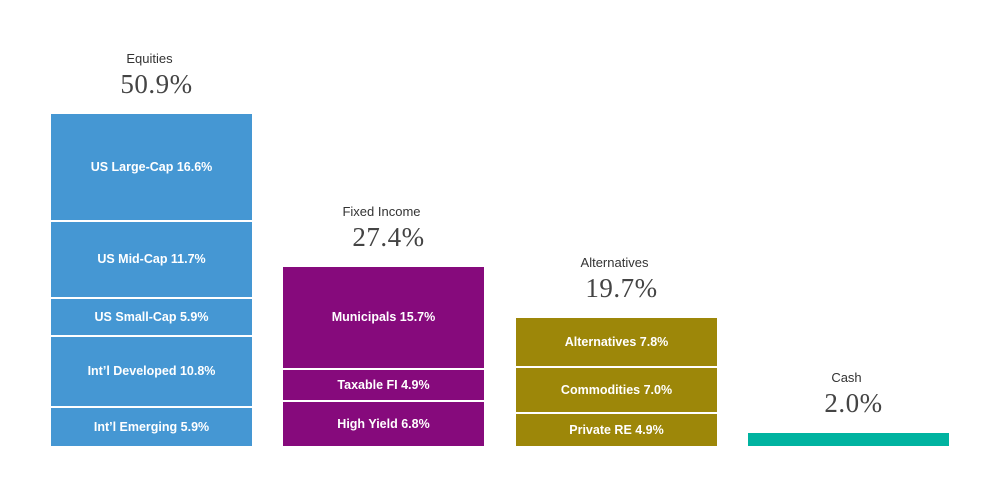 The image size is (1000, 498). What do you see at coordinates (383, 423) in the screenshot?
I see `segment-1-2: High Yield 6.8%` at bounding box center [383, 423].